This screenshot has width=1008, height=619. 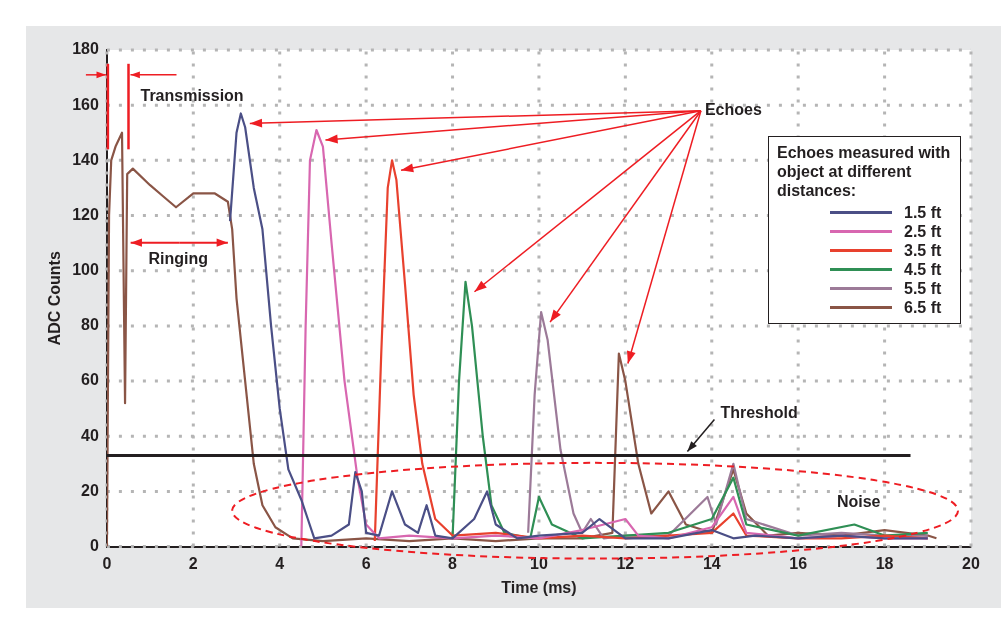 What do you see at coordinates (923, 212) in the screenshot?
I see `legend-label: 1.5 ft` at bounding box center [923, 212].